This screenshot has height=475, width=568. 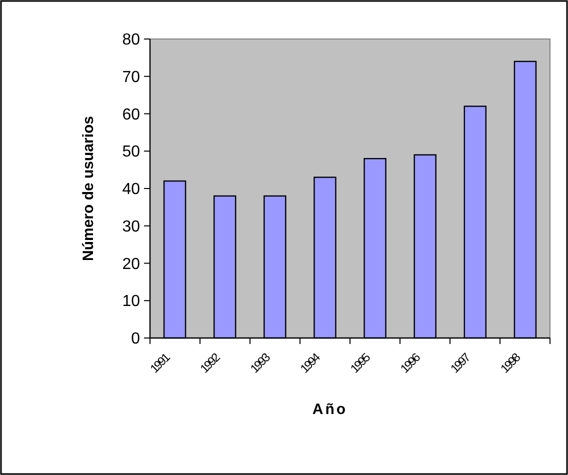 What do you see at coordinates (135, 339) in the screenshot?
I see `y-tick-label: 0` at bounding box center [135, 339].